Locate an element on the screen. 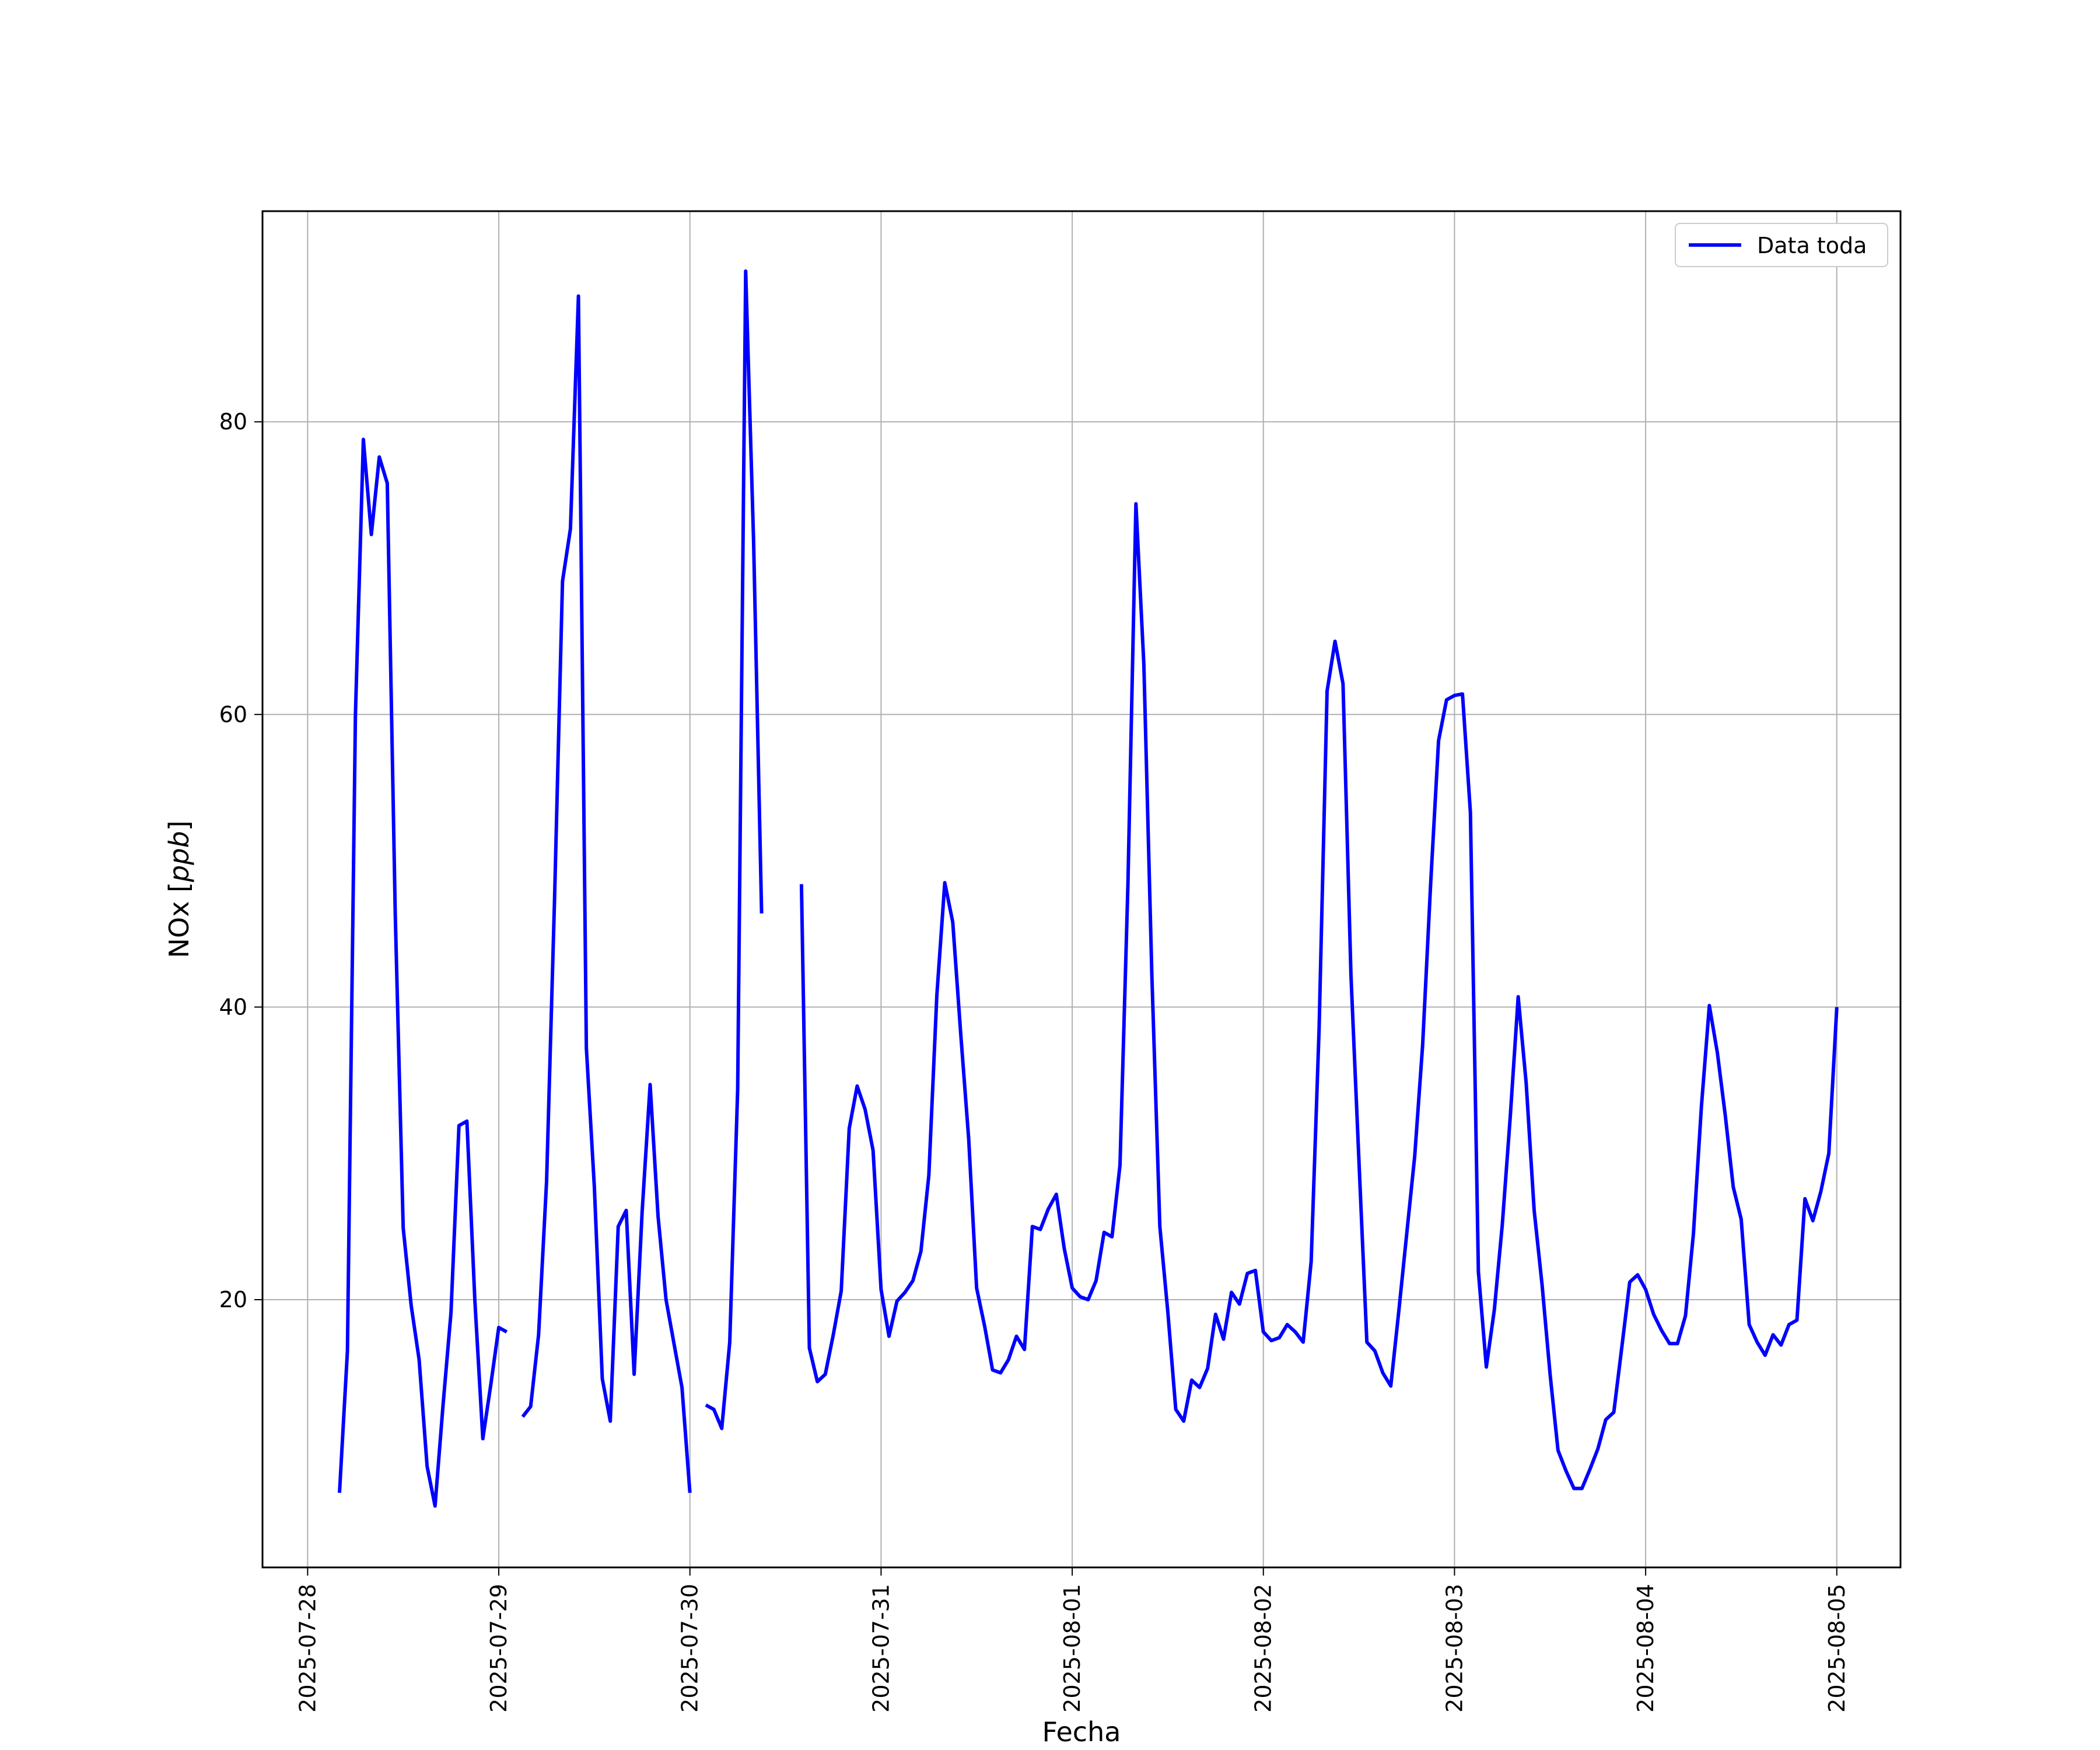 The height and width of the screenshot is (1750, 2100). x-axis-label: Fecha is located at coordinates (1081, 1732).